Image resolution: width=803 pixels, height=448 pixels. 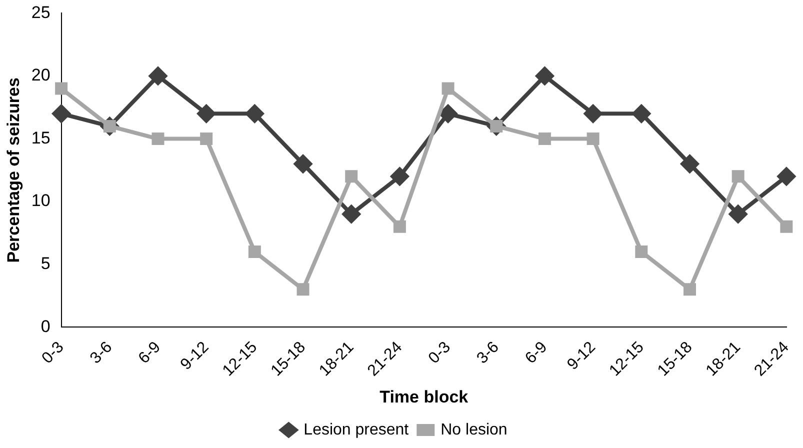 What do you see at coordinates (40, 138) in the screenshot?
I see `y-tick-label: 15` at bounding box center [40, 138].